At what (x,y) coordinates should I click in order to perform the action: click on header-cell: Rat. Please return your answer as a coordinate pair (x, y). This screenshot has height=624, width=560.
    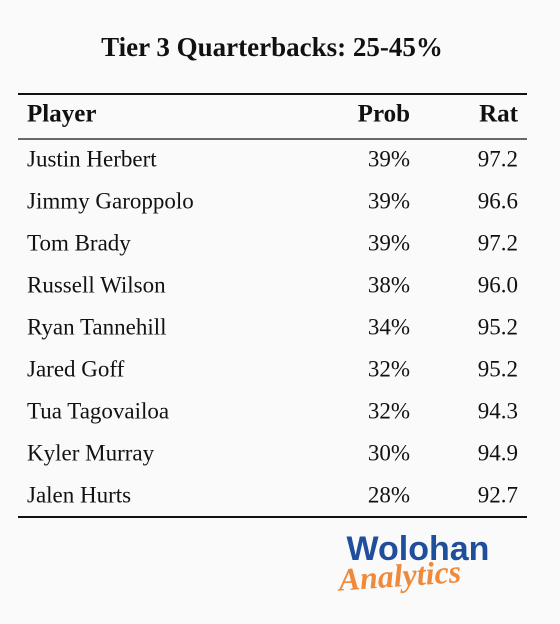
    Looking at the image, I should click on (499, 114).